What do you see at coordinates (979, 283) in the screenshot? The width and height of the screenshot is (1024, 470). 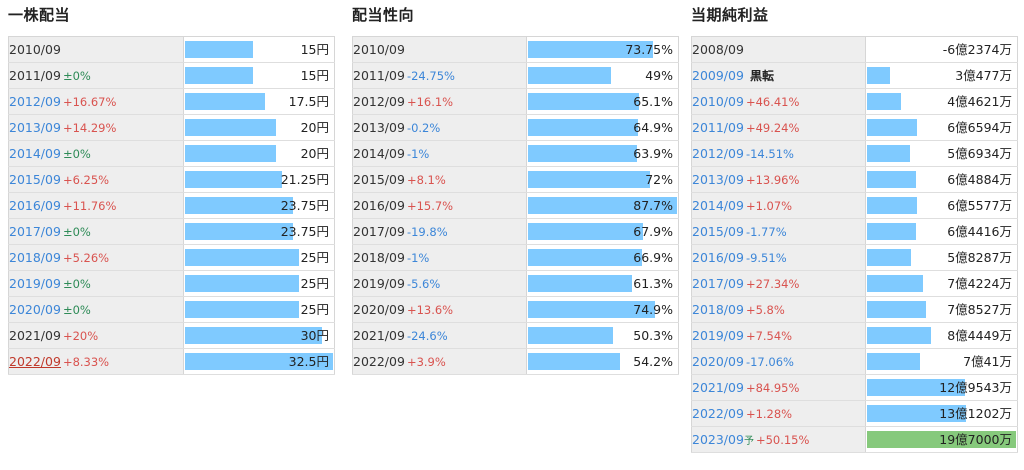 I see `value-text: 7億4224万` at bounding box center [979, 283].